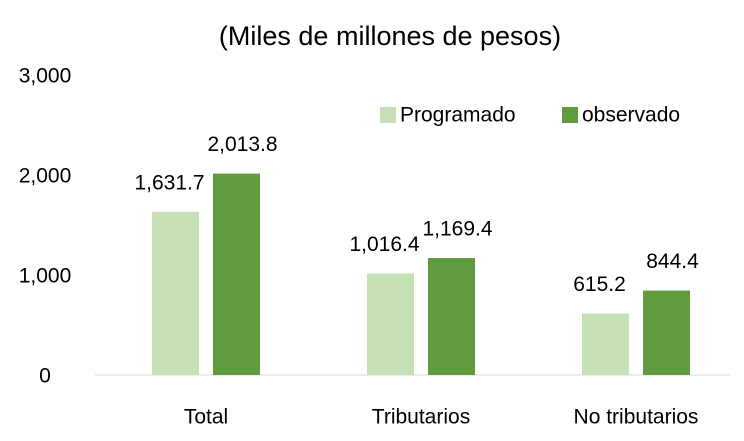 This screenshot has height=441, width=744. What do you see at coordinates (390, 36) in the screenshot?
I see `chart-title: (Miles de millones de pesos)` at bounding box center [390, 36].